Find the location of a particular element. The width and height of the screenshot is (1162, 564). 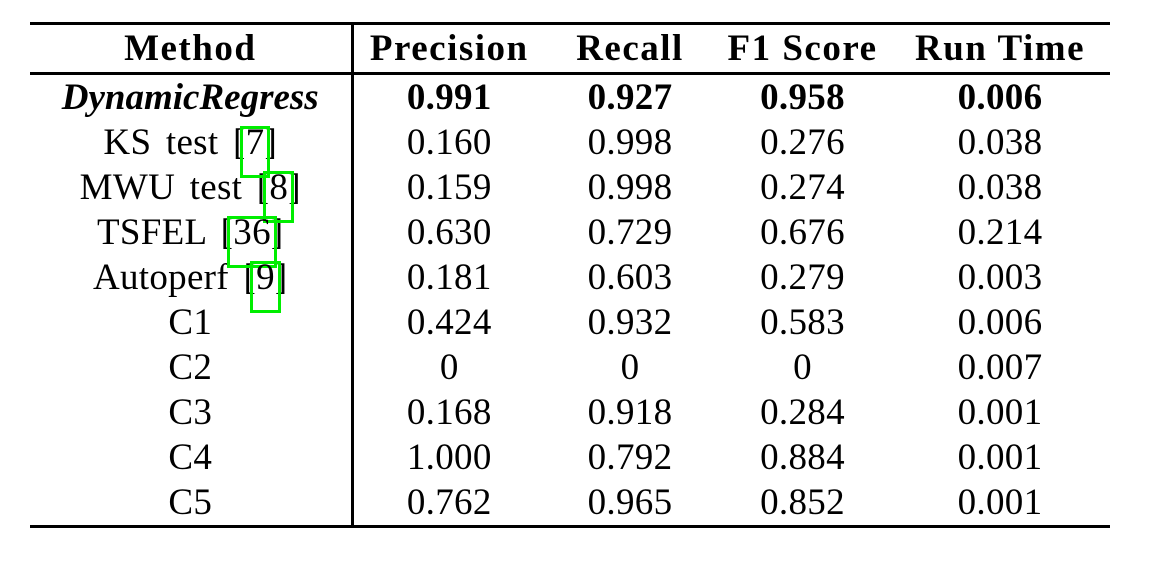

method-cell: Autoperf [9] is located at coordinates (192, 284).